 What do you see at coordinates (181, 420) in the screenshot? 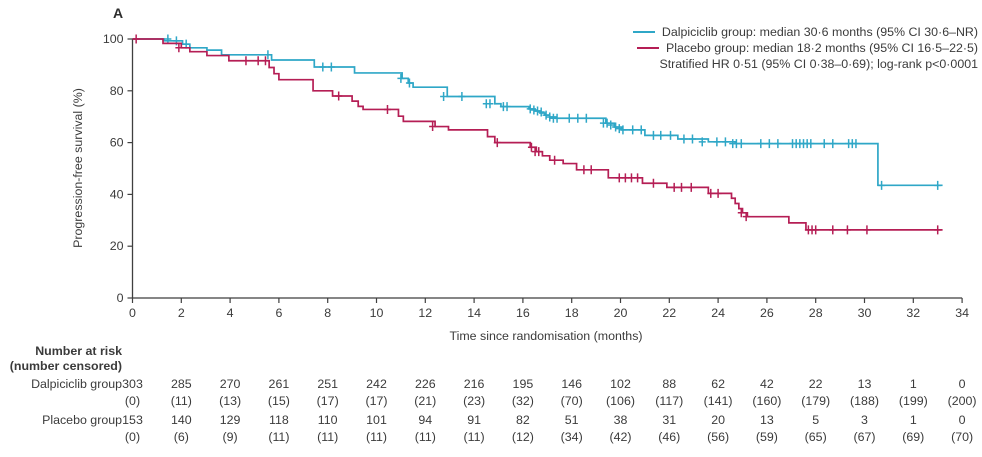
I see `at-risk-count: 140` at bounding box center [181, 420].